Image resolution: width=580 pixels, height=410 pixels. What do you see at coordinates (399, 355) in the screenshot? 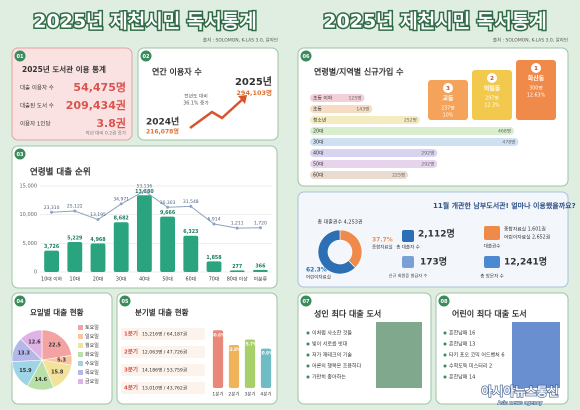
I see `book-cover` at bounding box center [399, 355].